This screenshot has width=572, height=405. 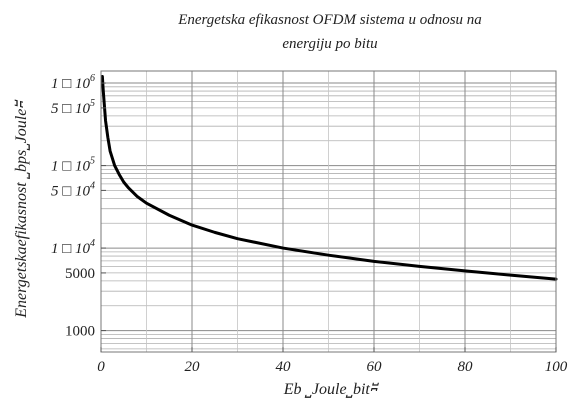 I want to click on x-tick-label: 60, so click(x=375, y=367).